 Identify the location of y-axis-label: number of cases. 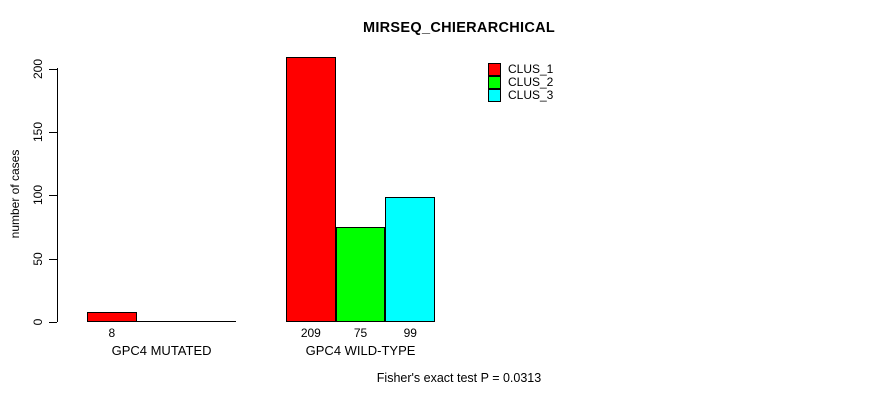
(15, 194).